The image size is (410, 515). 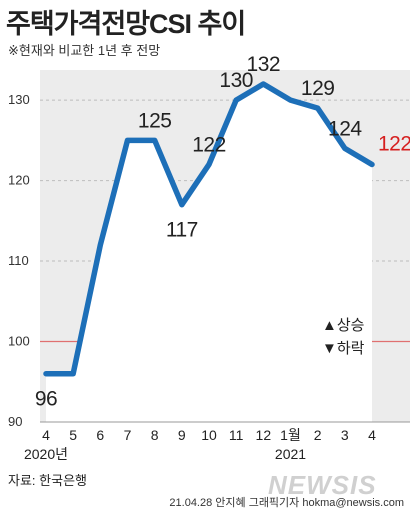 What do you see at coordinates (46, 454) in the screenshot?
I see `year-label: 2020년` at bounding box center [46, 454].